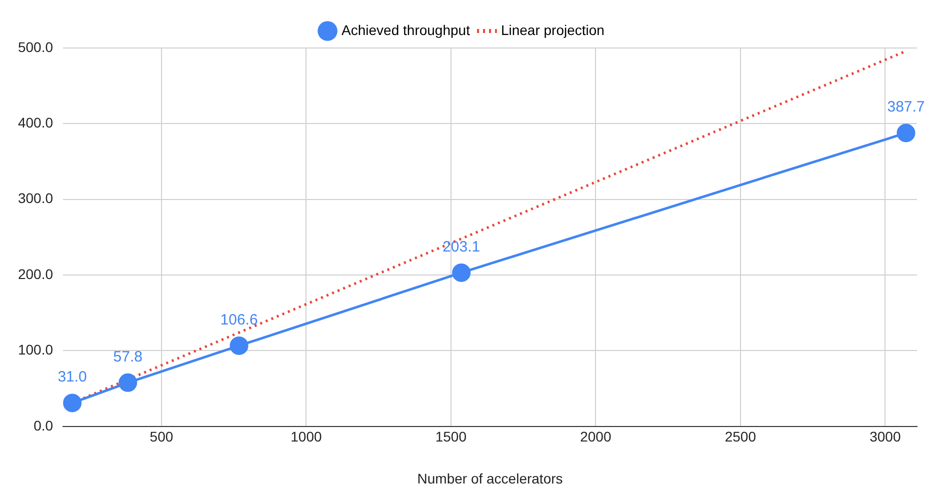 Image resolution: width=939 pixels, height=500 pixels. What do you see at coordinates (596, 436) in the screenshot?
I see `x-tick-label: 2000` at bounding box center [596, 436].